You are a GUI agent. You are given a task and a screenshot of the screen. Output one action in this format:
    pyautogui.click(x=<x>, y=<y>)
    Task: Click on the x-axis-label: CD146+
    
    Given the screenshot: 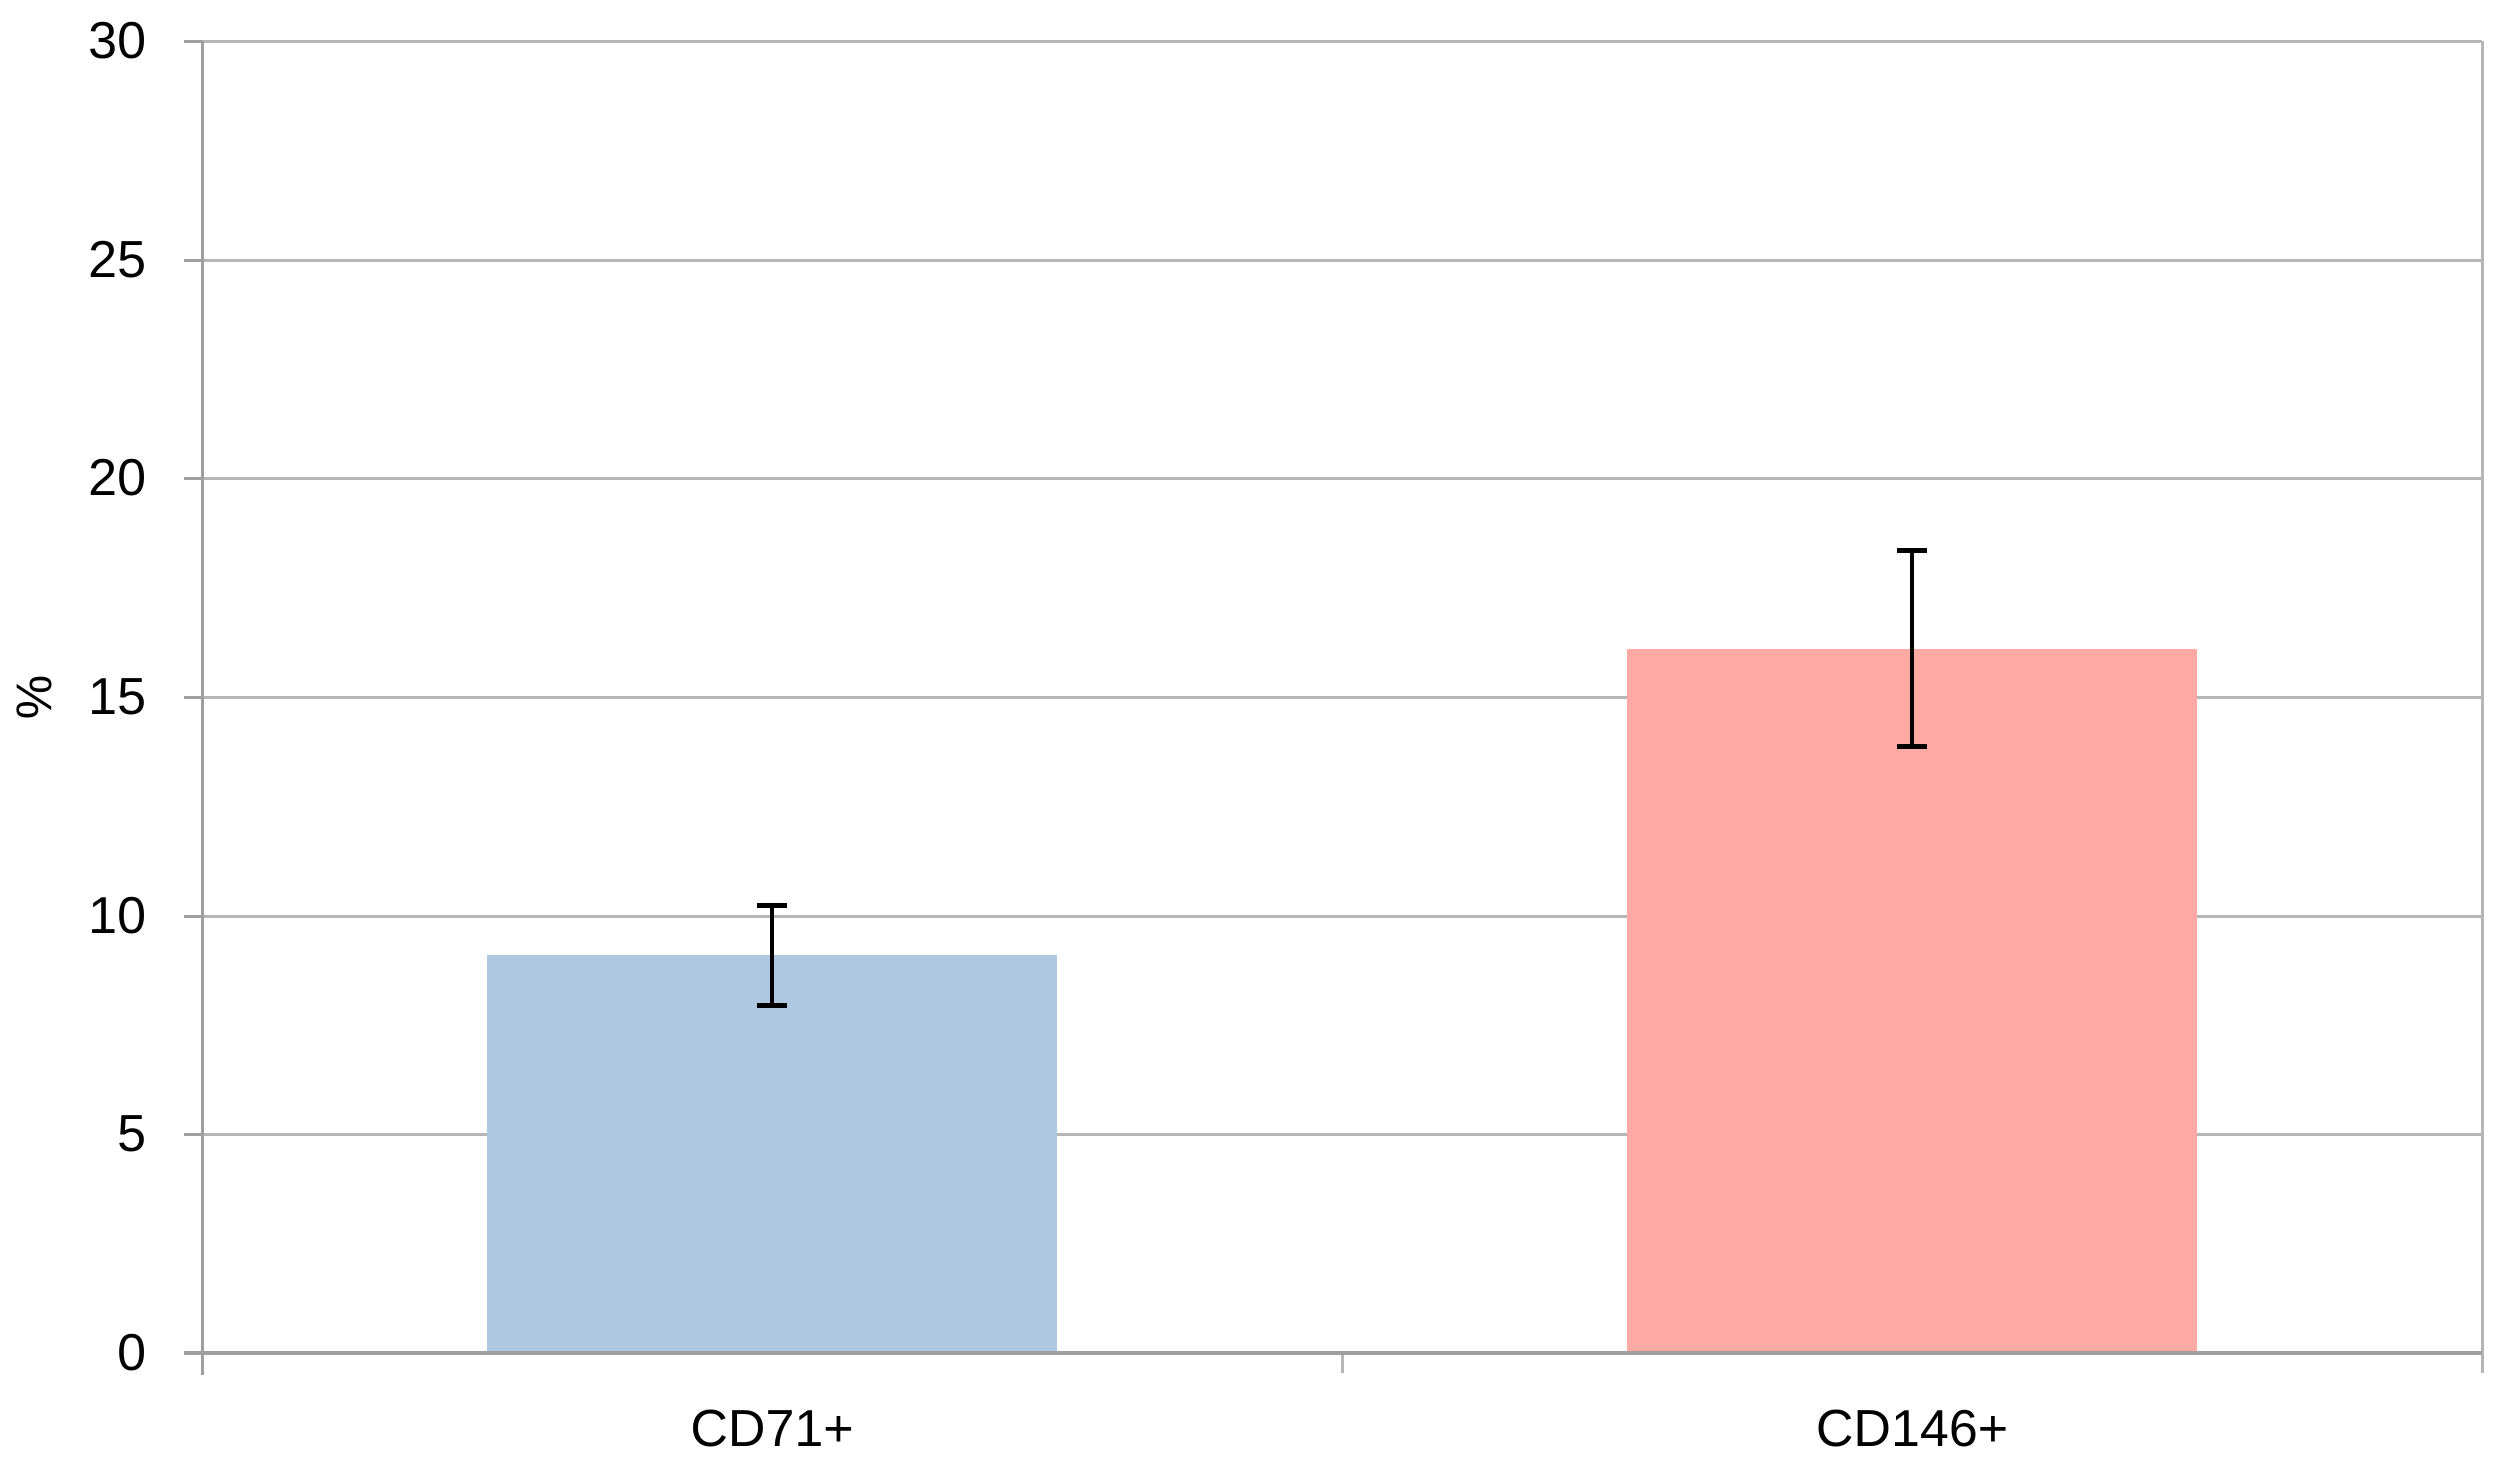 What is the action you would take?
    pyautogui.click(x=1912, y=1429)
    